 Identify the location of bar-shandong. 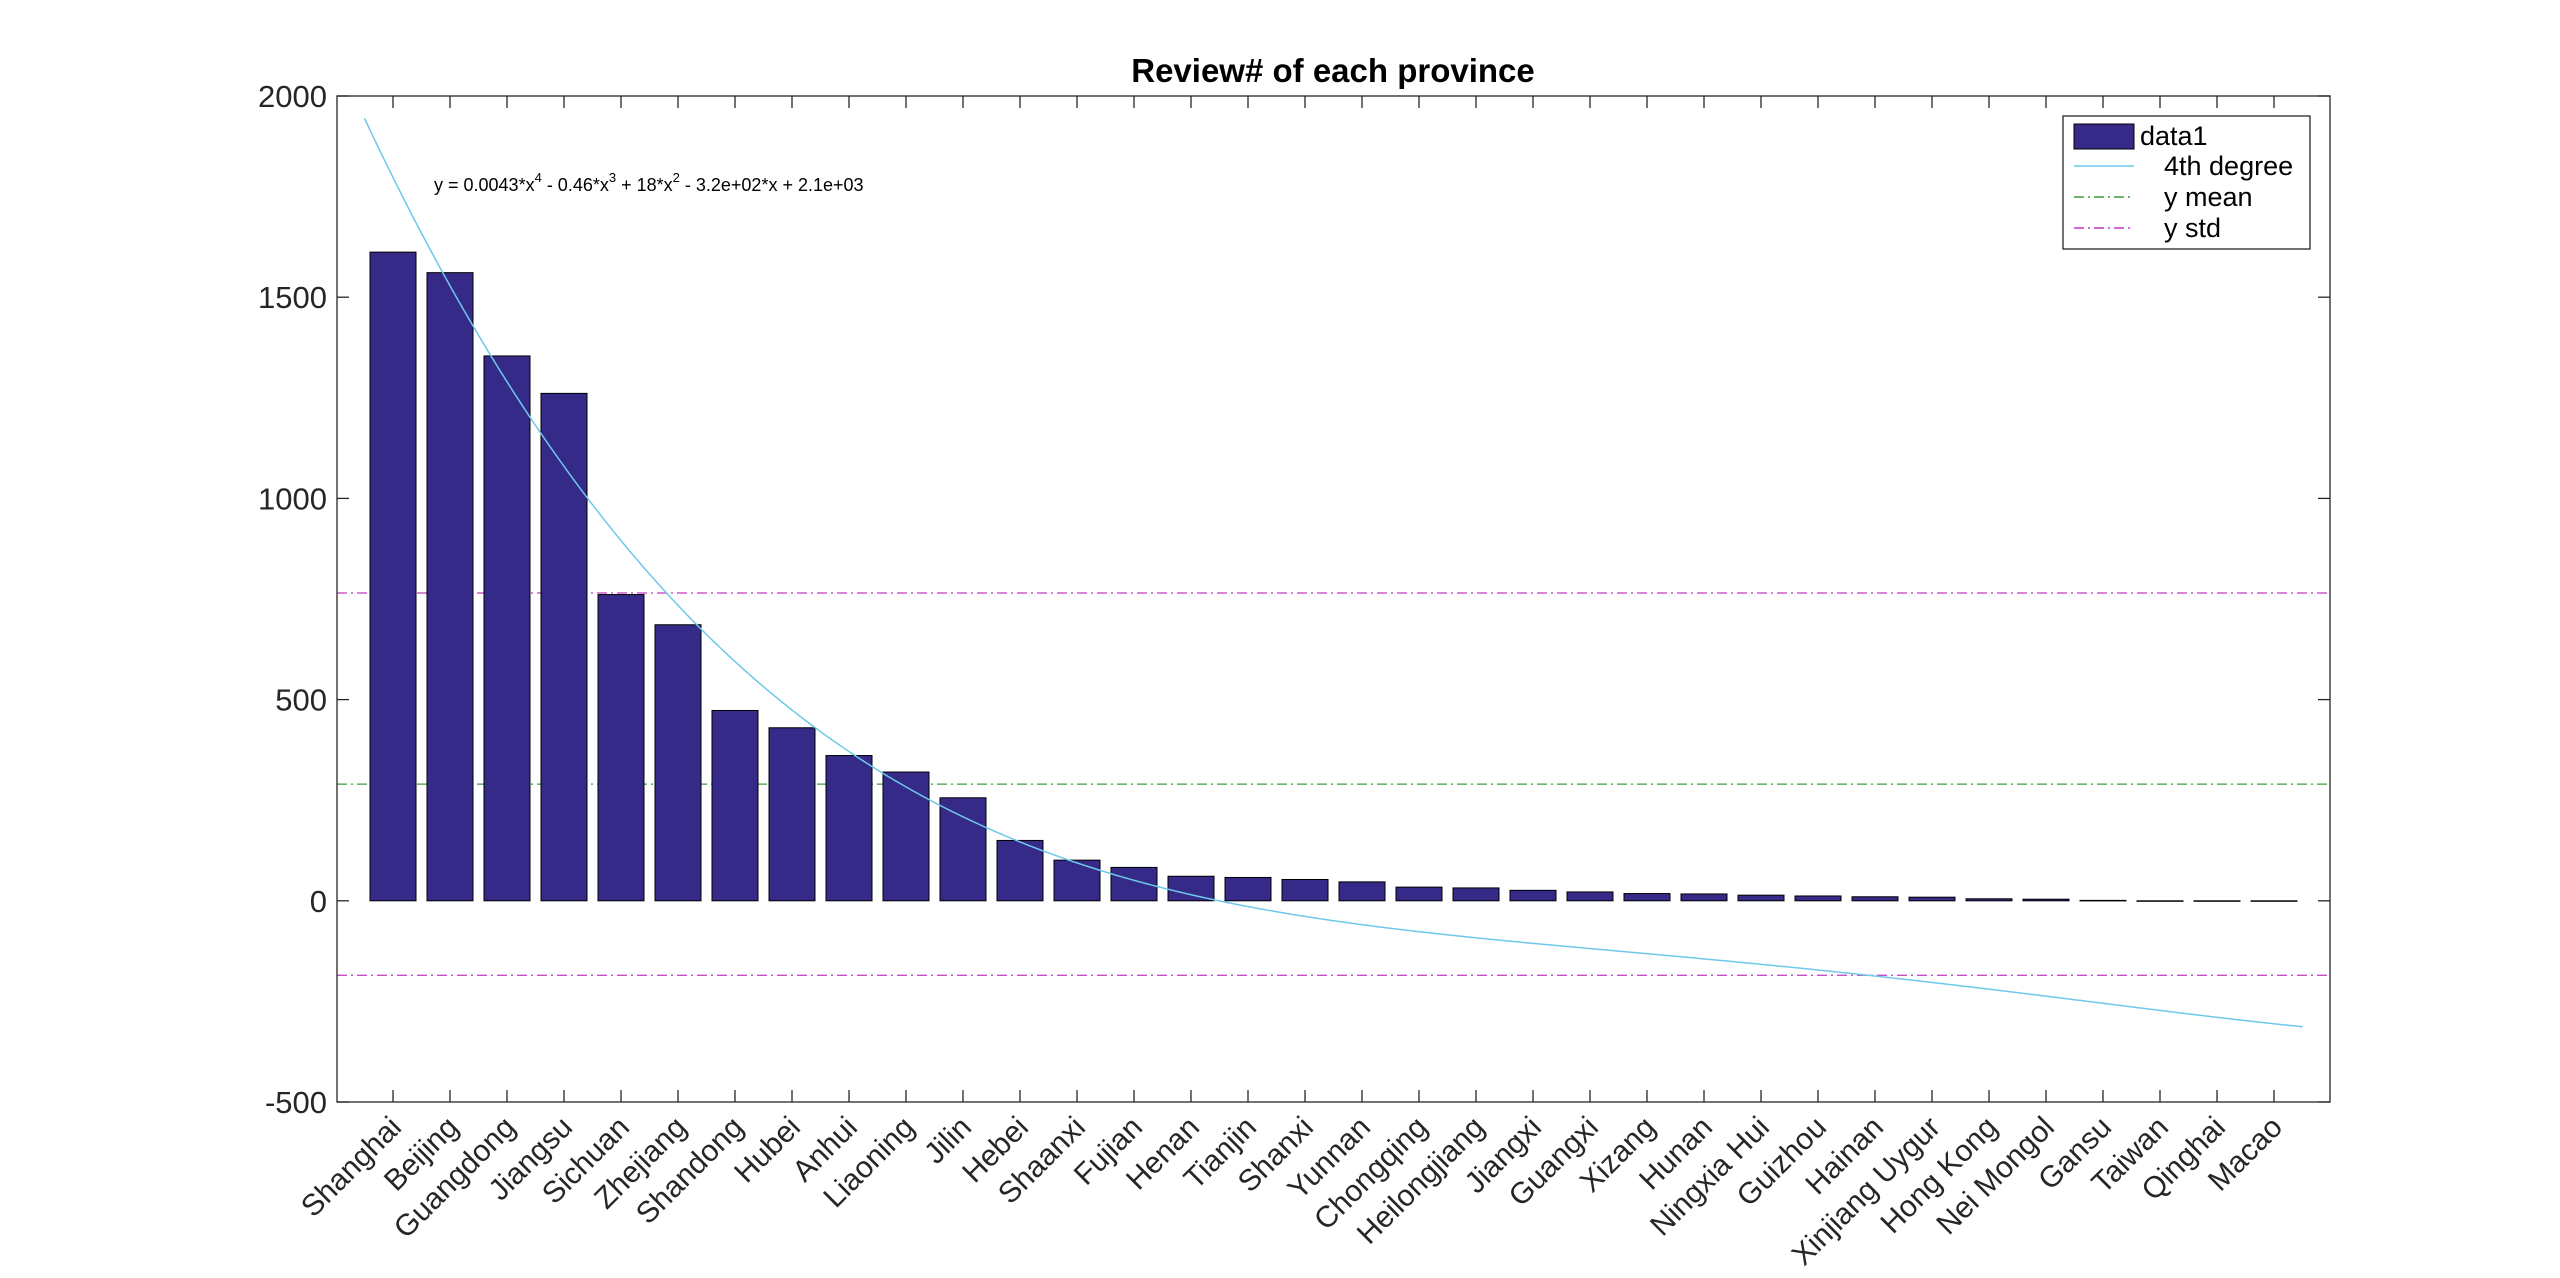
(735, 805).